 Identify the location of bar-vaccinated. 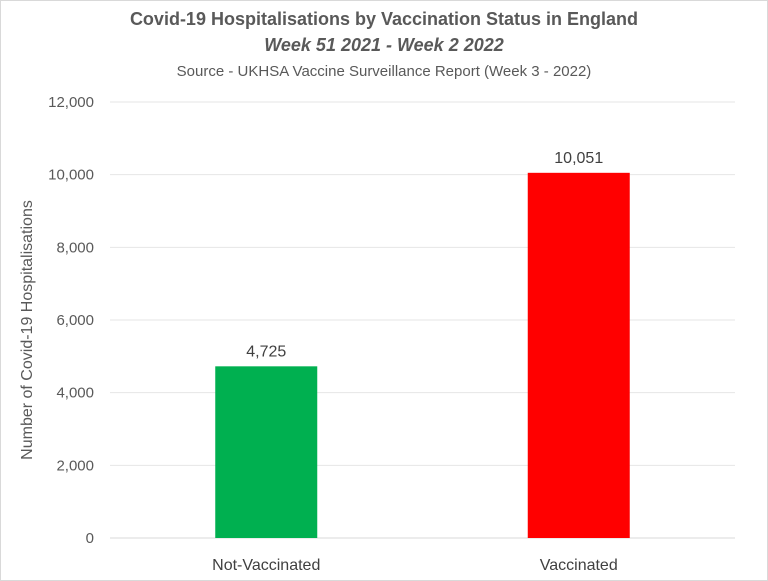
(578, 355).